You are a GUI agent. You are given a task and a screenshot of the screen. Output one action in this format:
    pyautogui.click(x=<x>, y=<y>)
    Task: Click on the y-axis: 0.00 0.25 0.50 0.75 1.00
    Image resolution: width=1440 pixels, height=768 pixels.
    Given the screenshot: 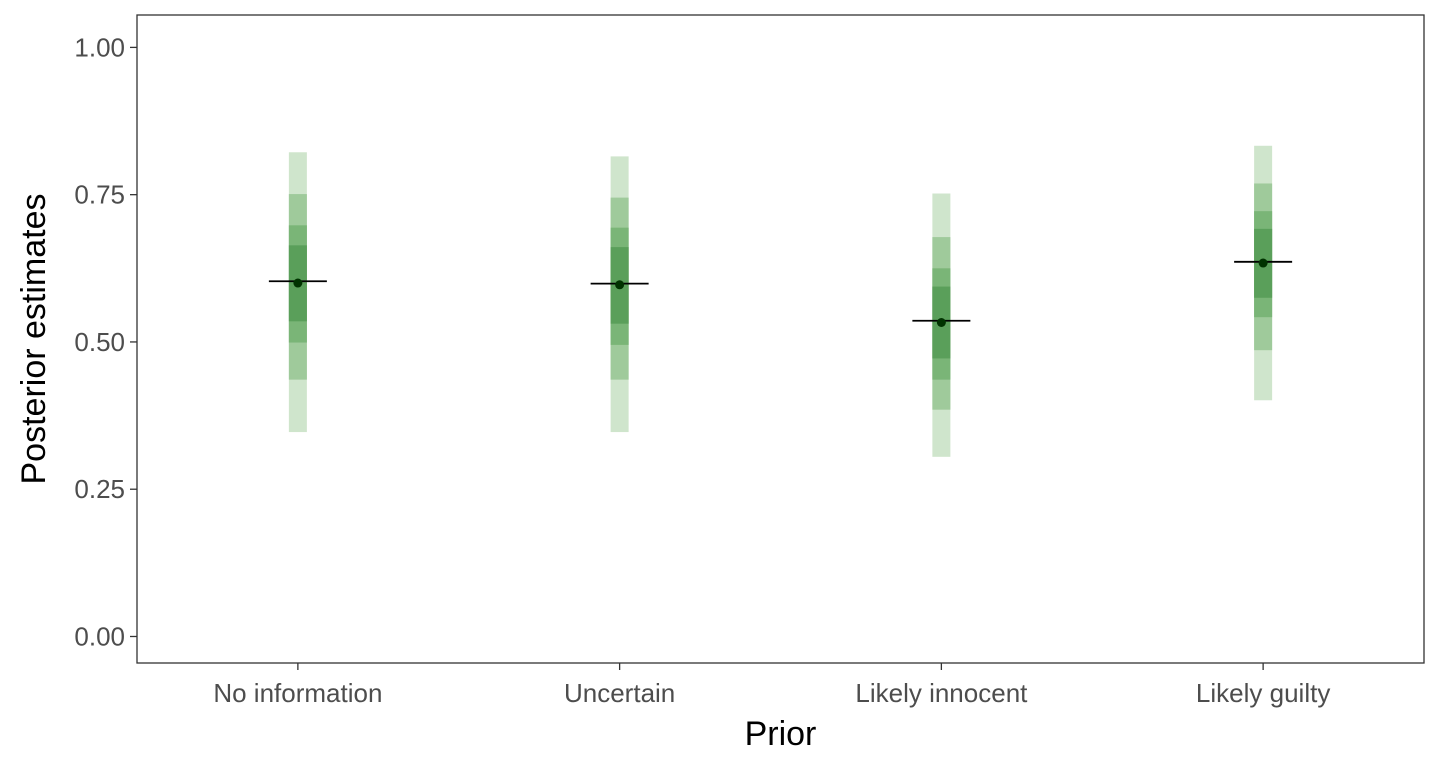 What is the action you would take?
    pyautogui.click(x=105, y=341)
    